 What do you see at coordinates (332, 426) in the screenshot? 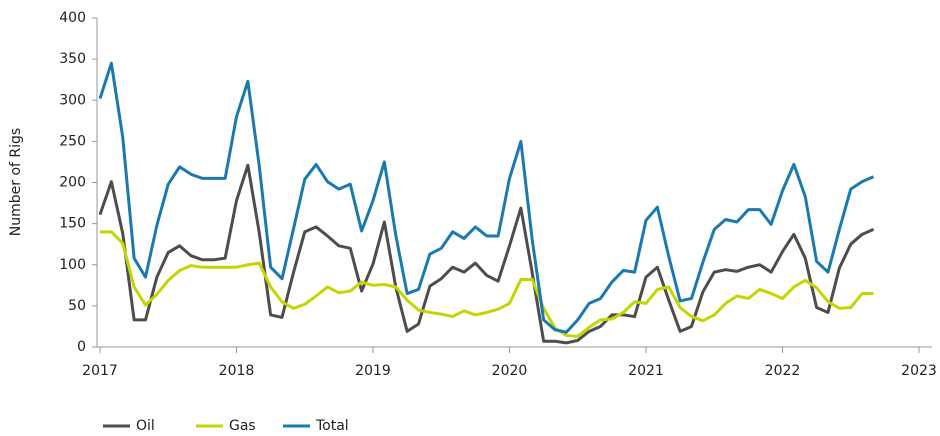
I see `legend-label: Total` at bounding box center [332, 426].